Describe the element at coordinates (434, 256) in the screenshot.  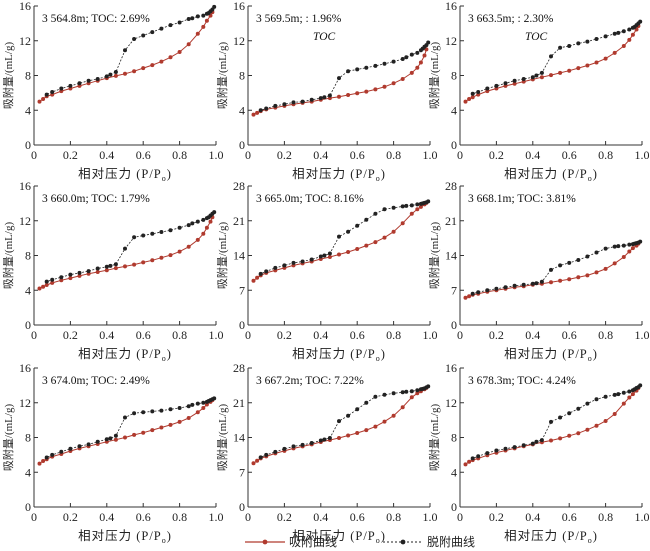
I see `y-axis-label: 吸附量/(mL/g)` at that location.